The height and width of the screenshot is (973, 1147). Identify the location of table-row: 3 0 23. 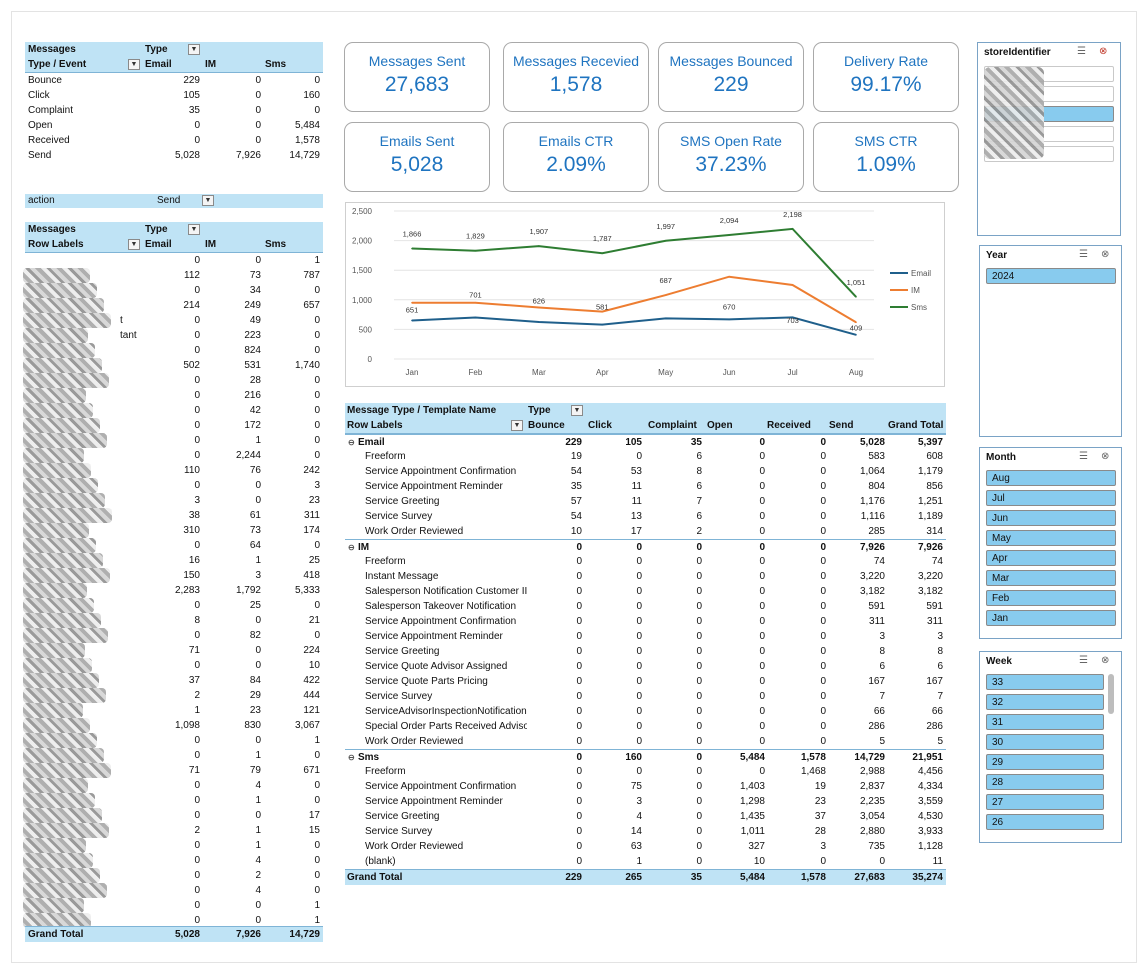
(173, 500).